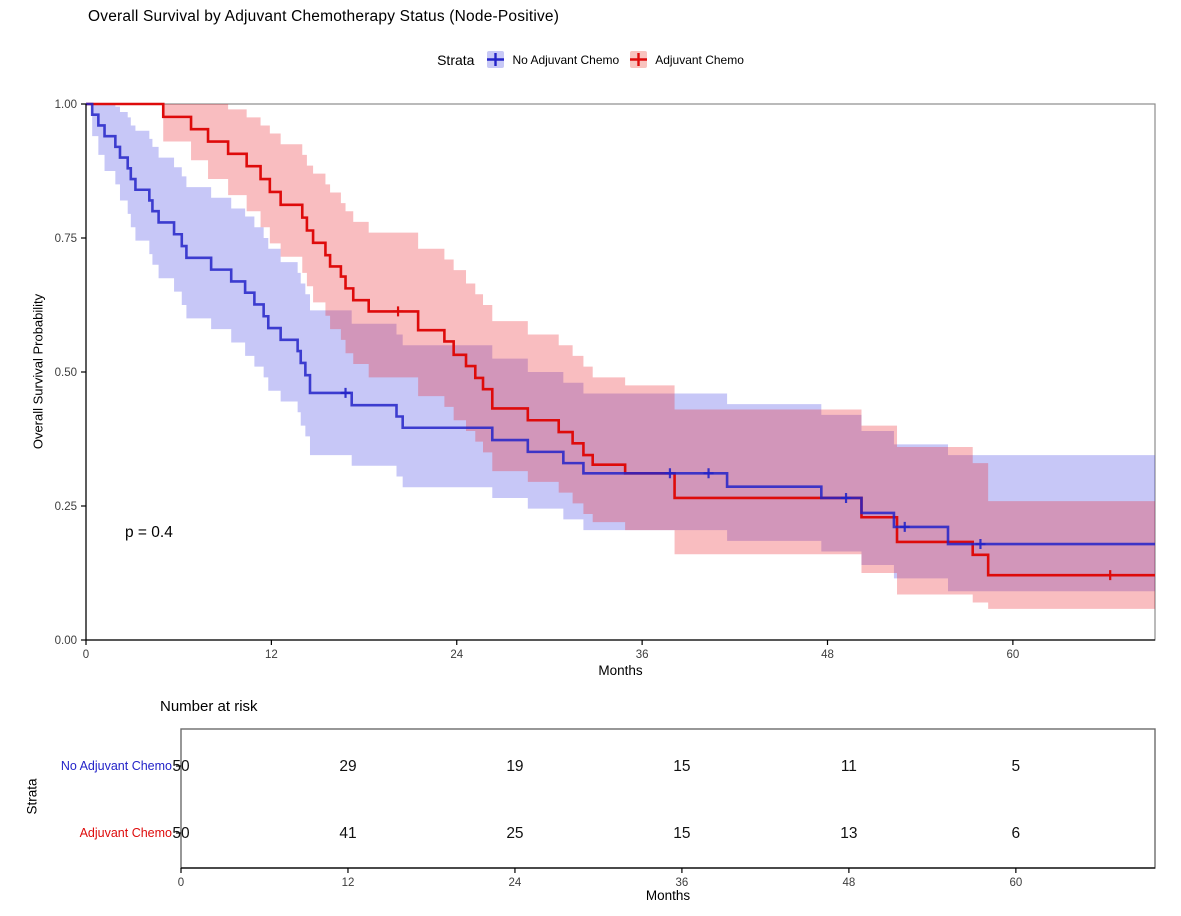 The width and height of the screenshot is (1181, 916). I want to click on risk-count-value: 5, so click(1016, 766).